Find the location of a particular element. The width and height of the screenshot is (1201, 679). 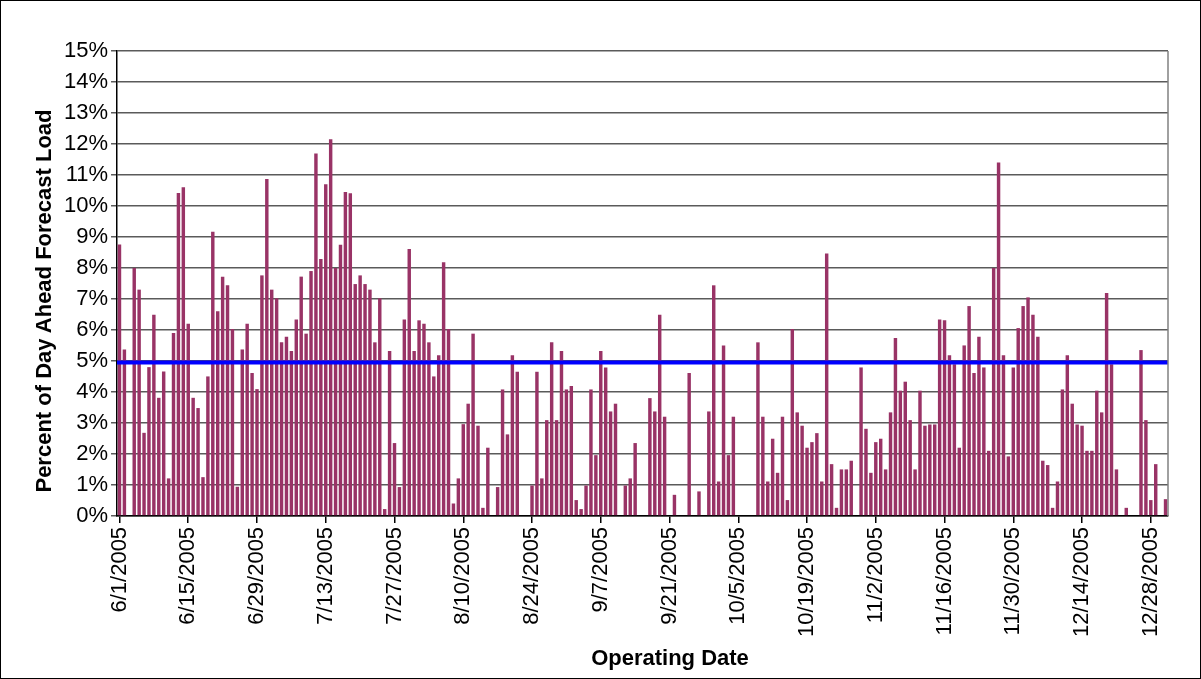

x-tick-label: 9/7/2005 is located at coordinates (599, 569).